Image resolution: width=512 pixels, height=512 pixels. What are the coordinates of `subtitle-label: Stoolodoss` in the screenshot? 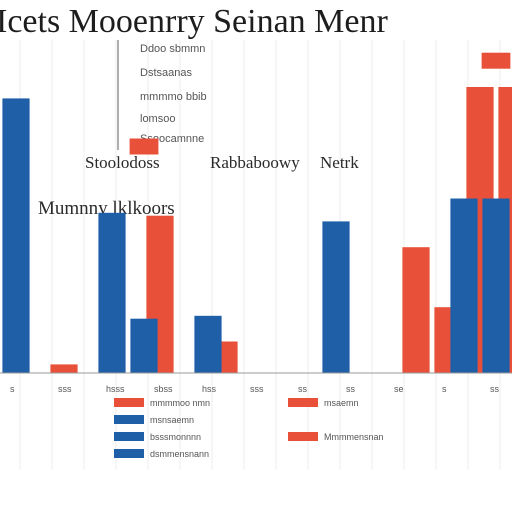 It's located at (122, 162).